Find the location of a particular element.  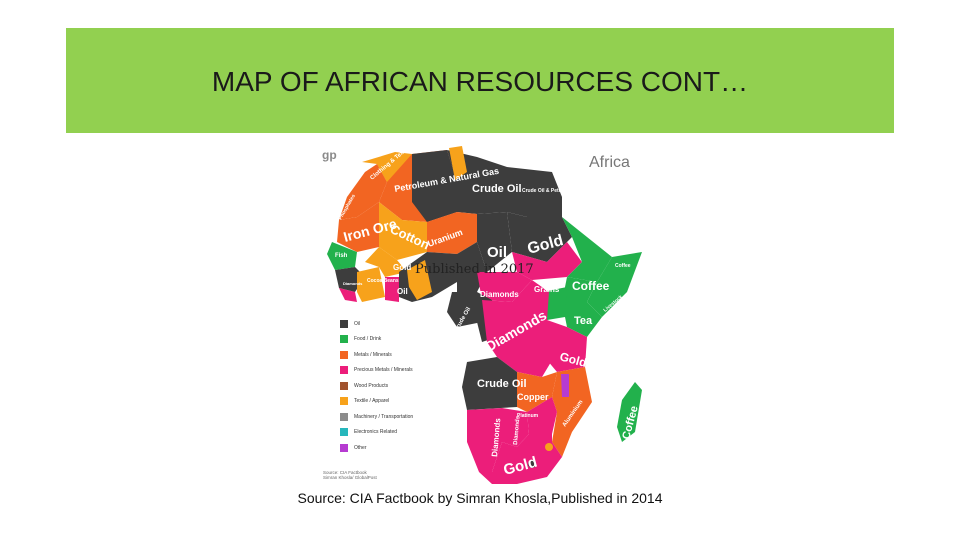

region-libya-east is located at coordinates (434, 186).